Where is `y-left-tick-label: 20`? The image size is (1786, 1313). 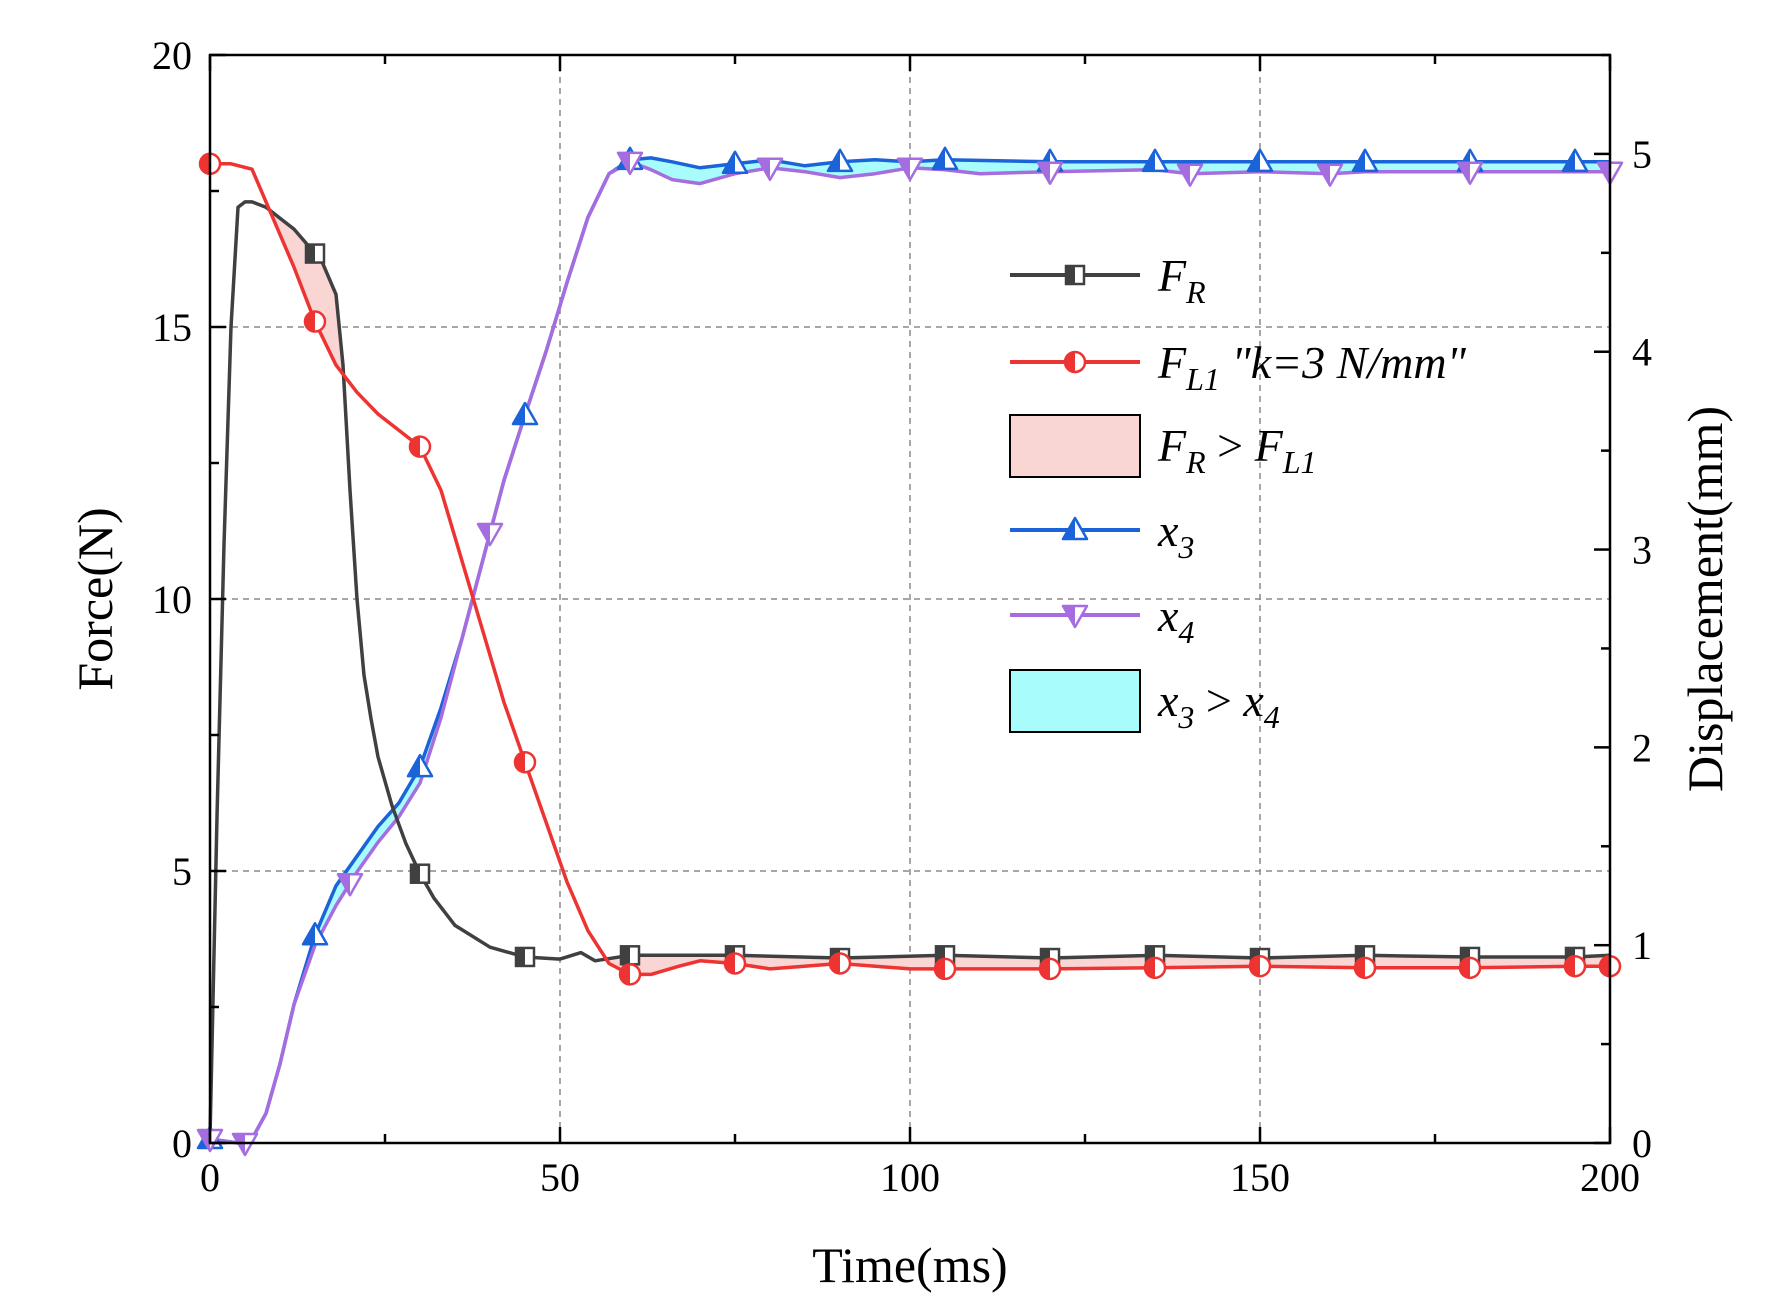
y-left-tick-label: 20 is located at coordinates (172, 55).